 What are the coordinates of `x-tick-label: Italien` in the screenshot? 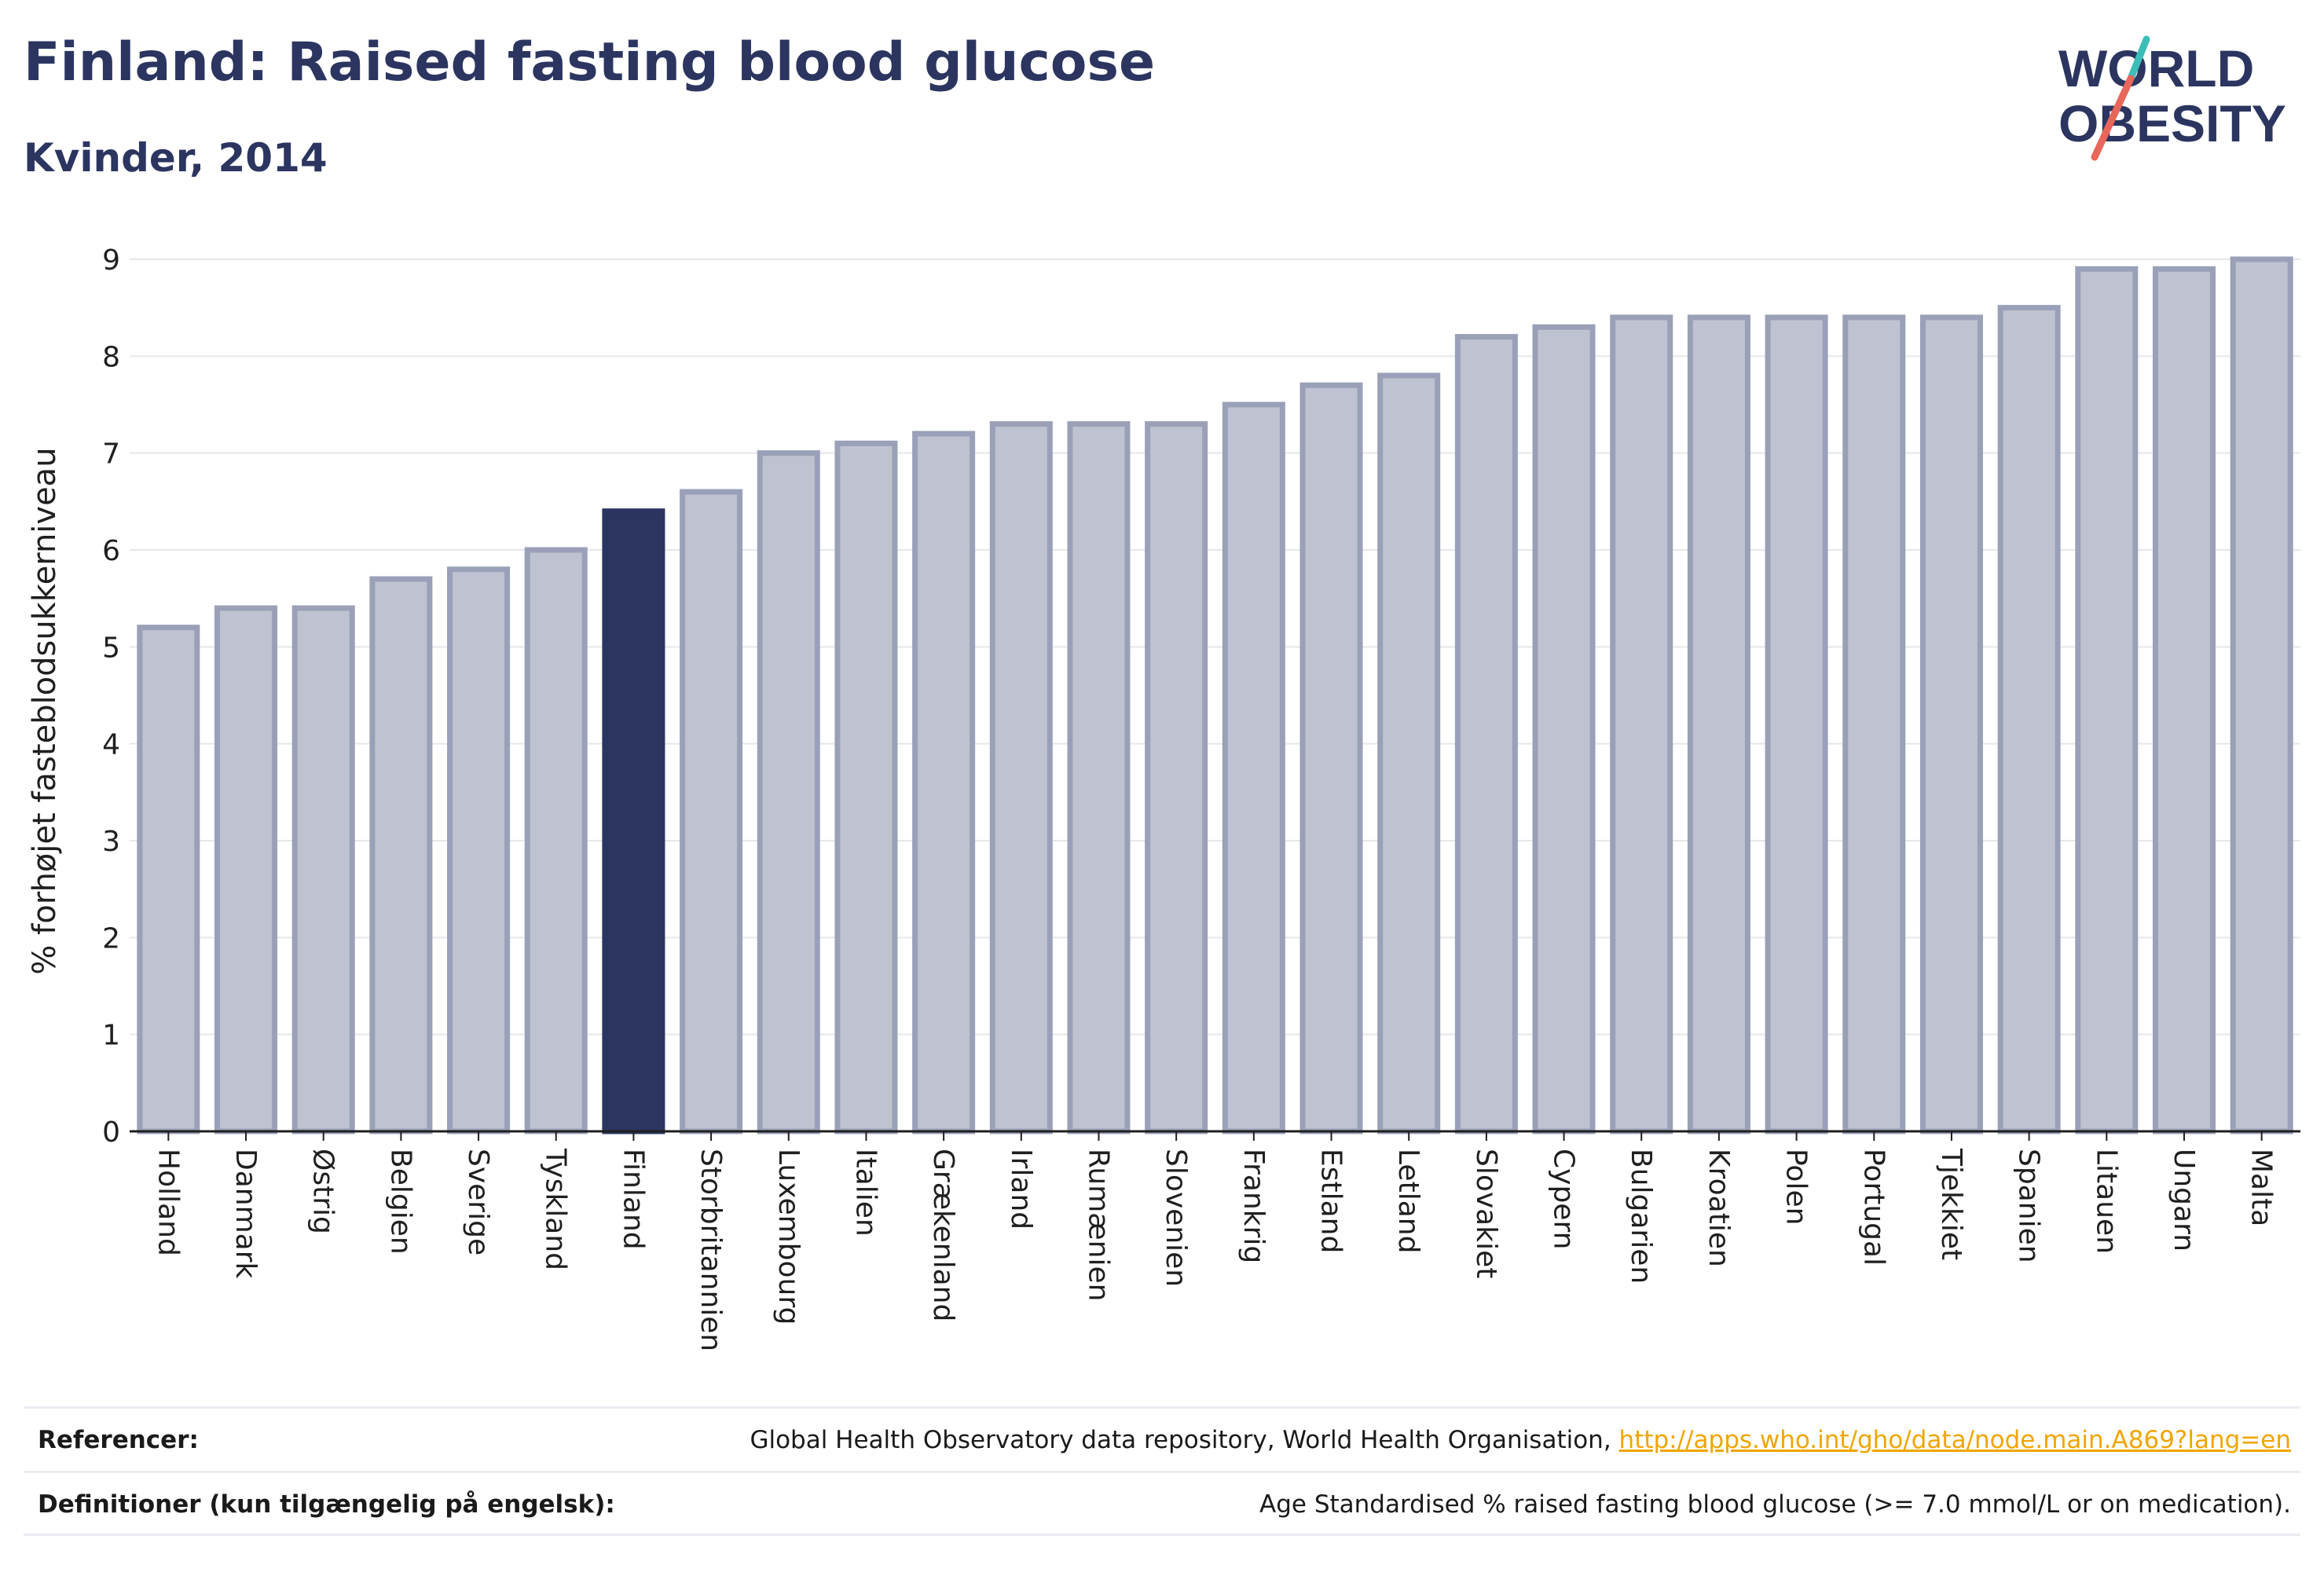 It's located at (865, 1193).